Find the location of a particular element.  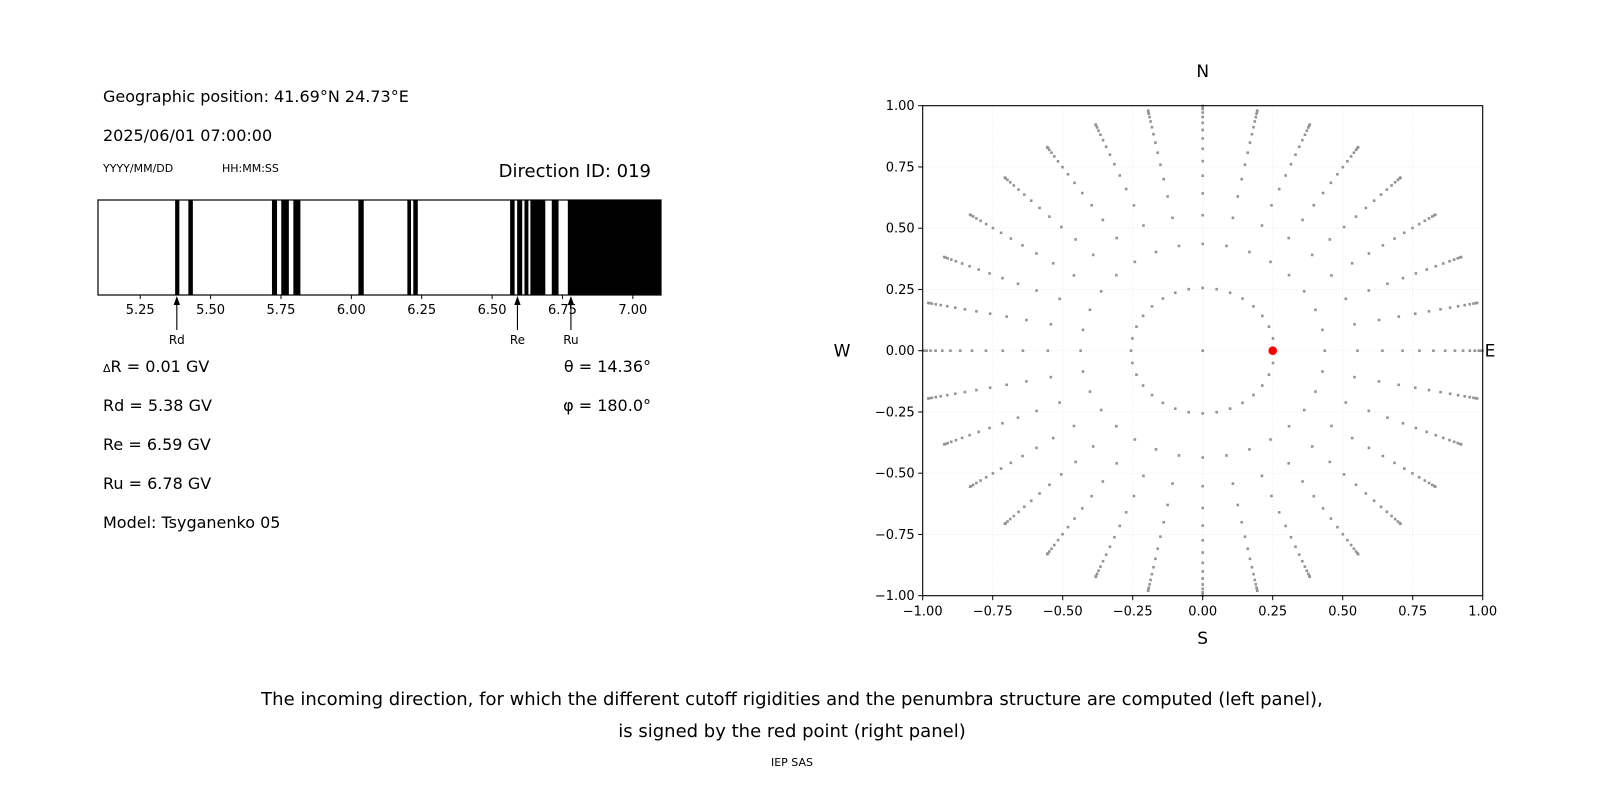

y-tick-label: −0.50 is located at coordinates (895, 474).